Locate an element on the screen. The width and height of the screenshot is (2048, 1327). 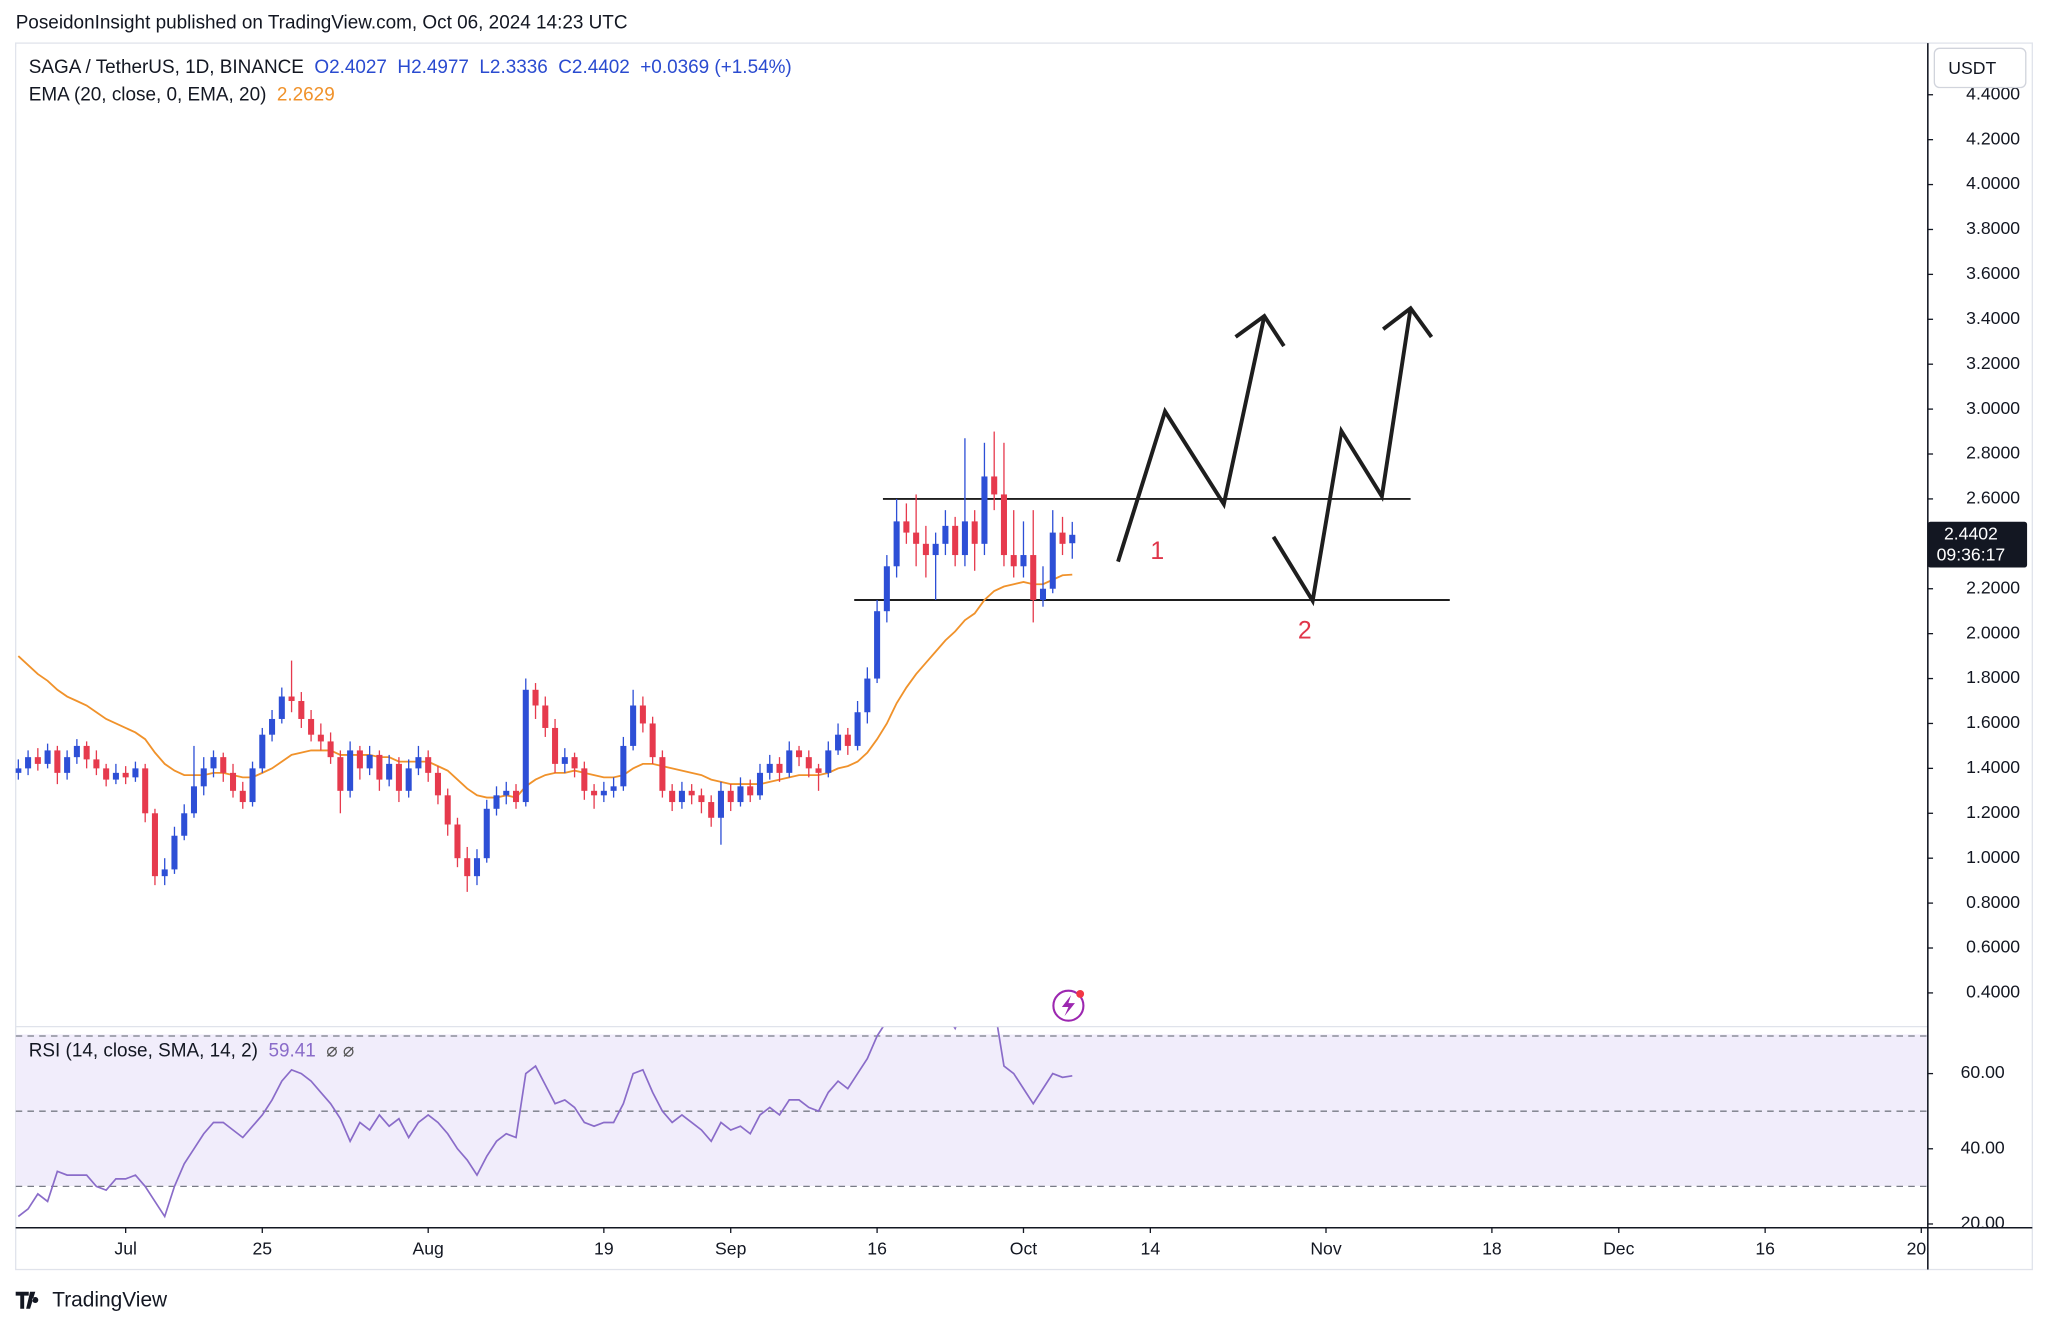
x-tick-label: Oct is located at coordinates (1024, 1249).